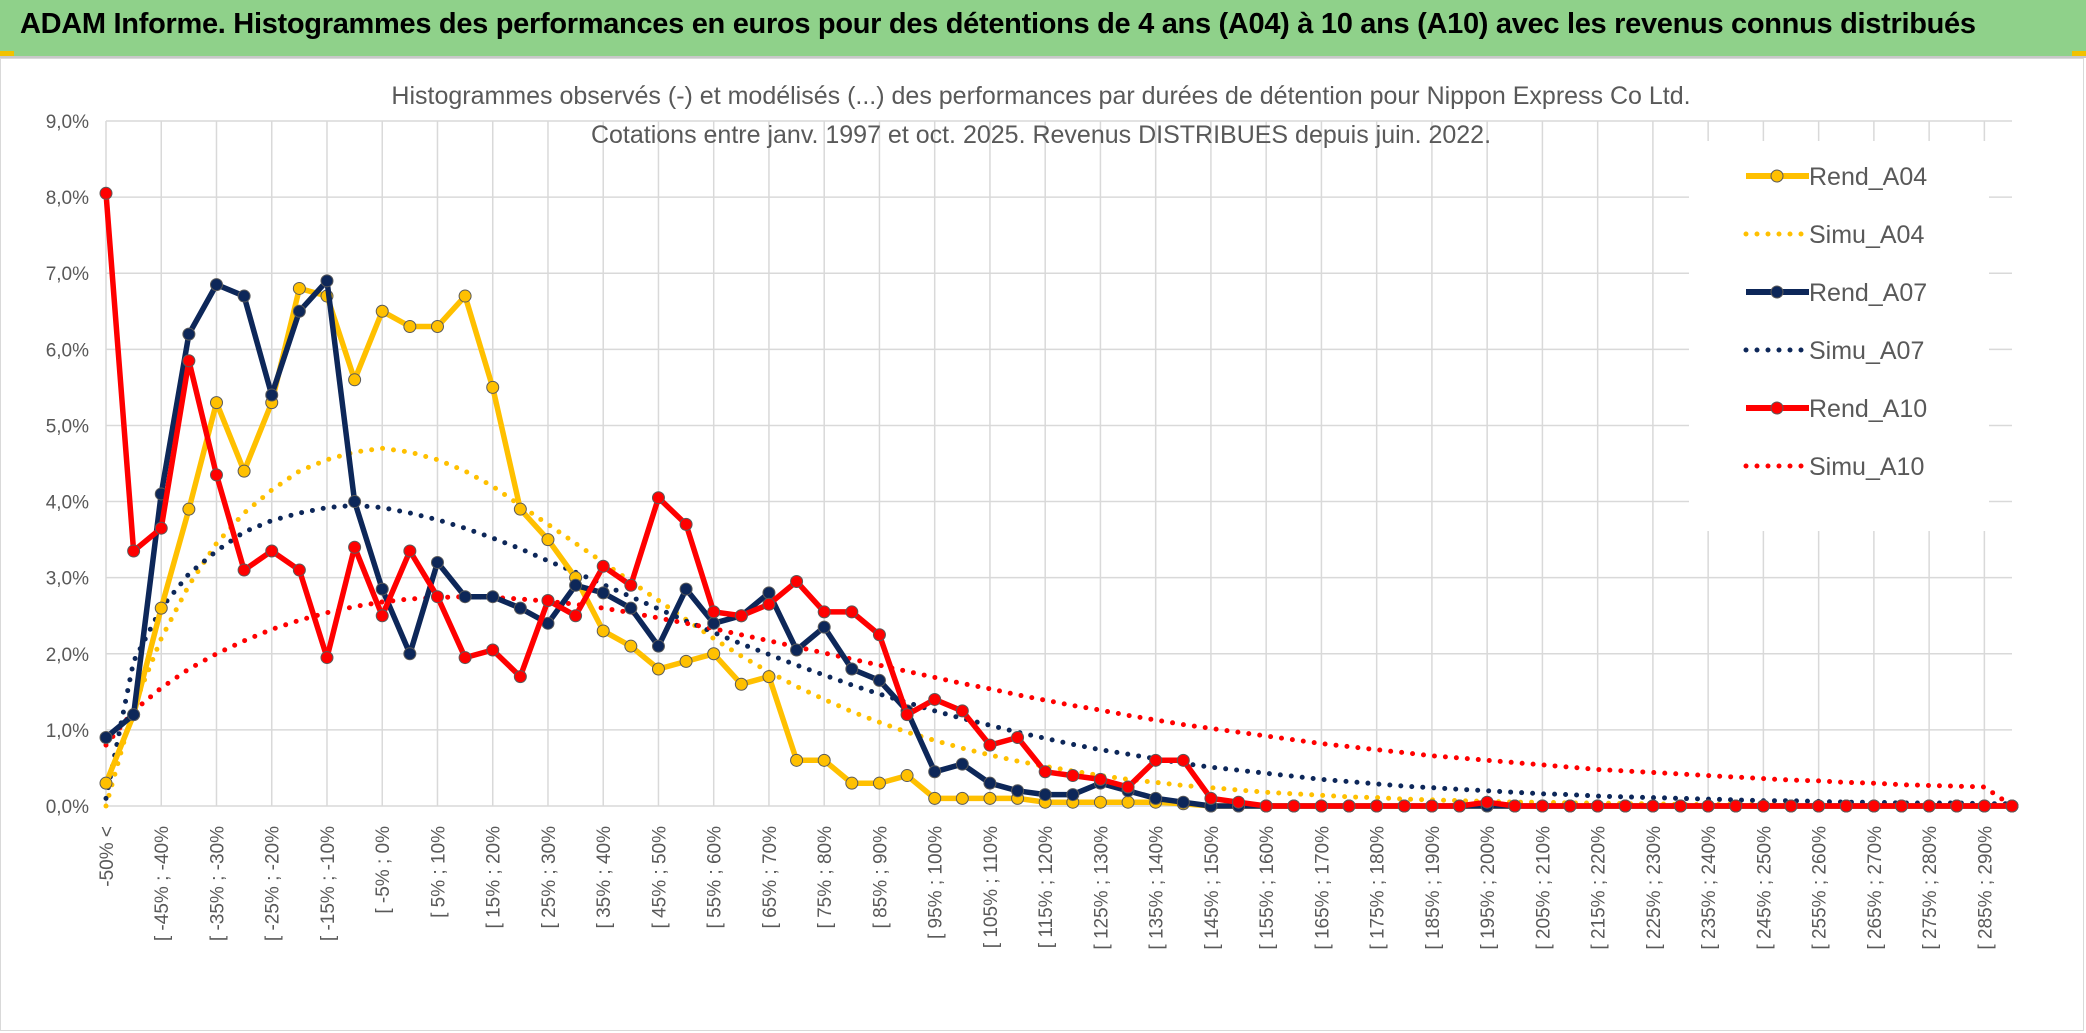 This screenshot has height=1033, width=2086. I want to click on x-tick-label: [ -35% ; -30%, so click(217, 883).